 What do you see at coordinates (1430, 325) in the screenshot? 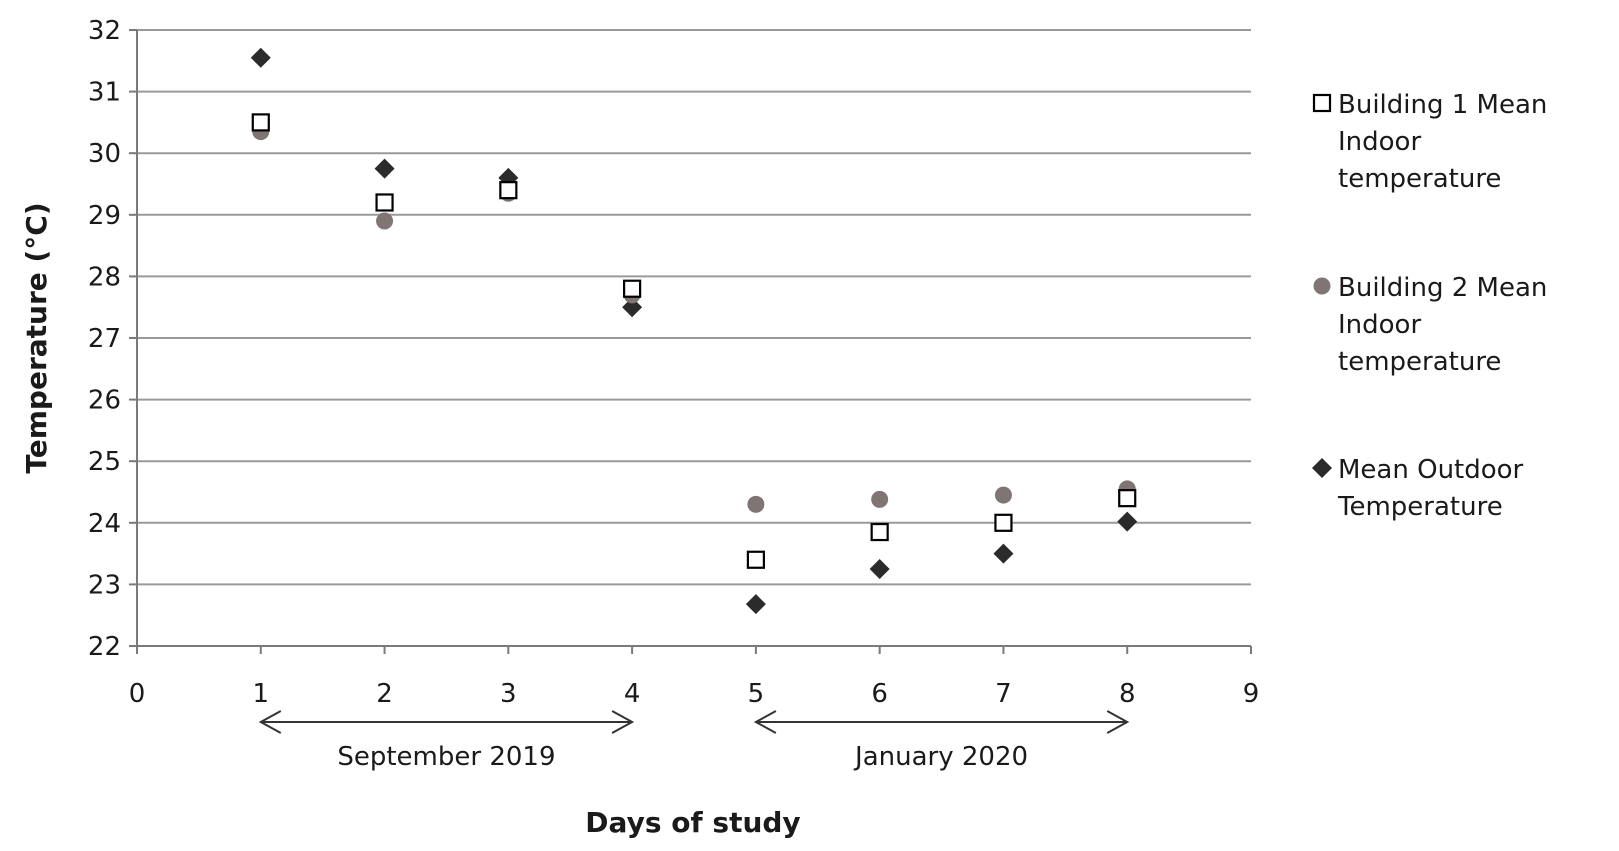
I see `legend-entry-2: Building 2 Mean Indoor temperature` at bounding box center [1430, 325].